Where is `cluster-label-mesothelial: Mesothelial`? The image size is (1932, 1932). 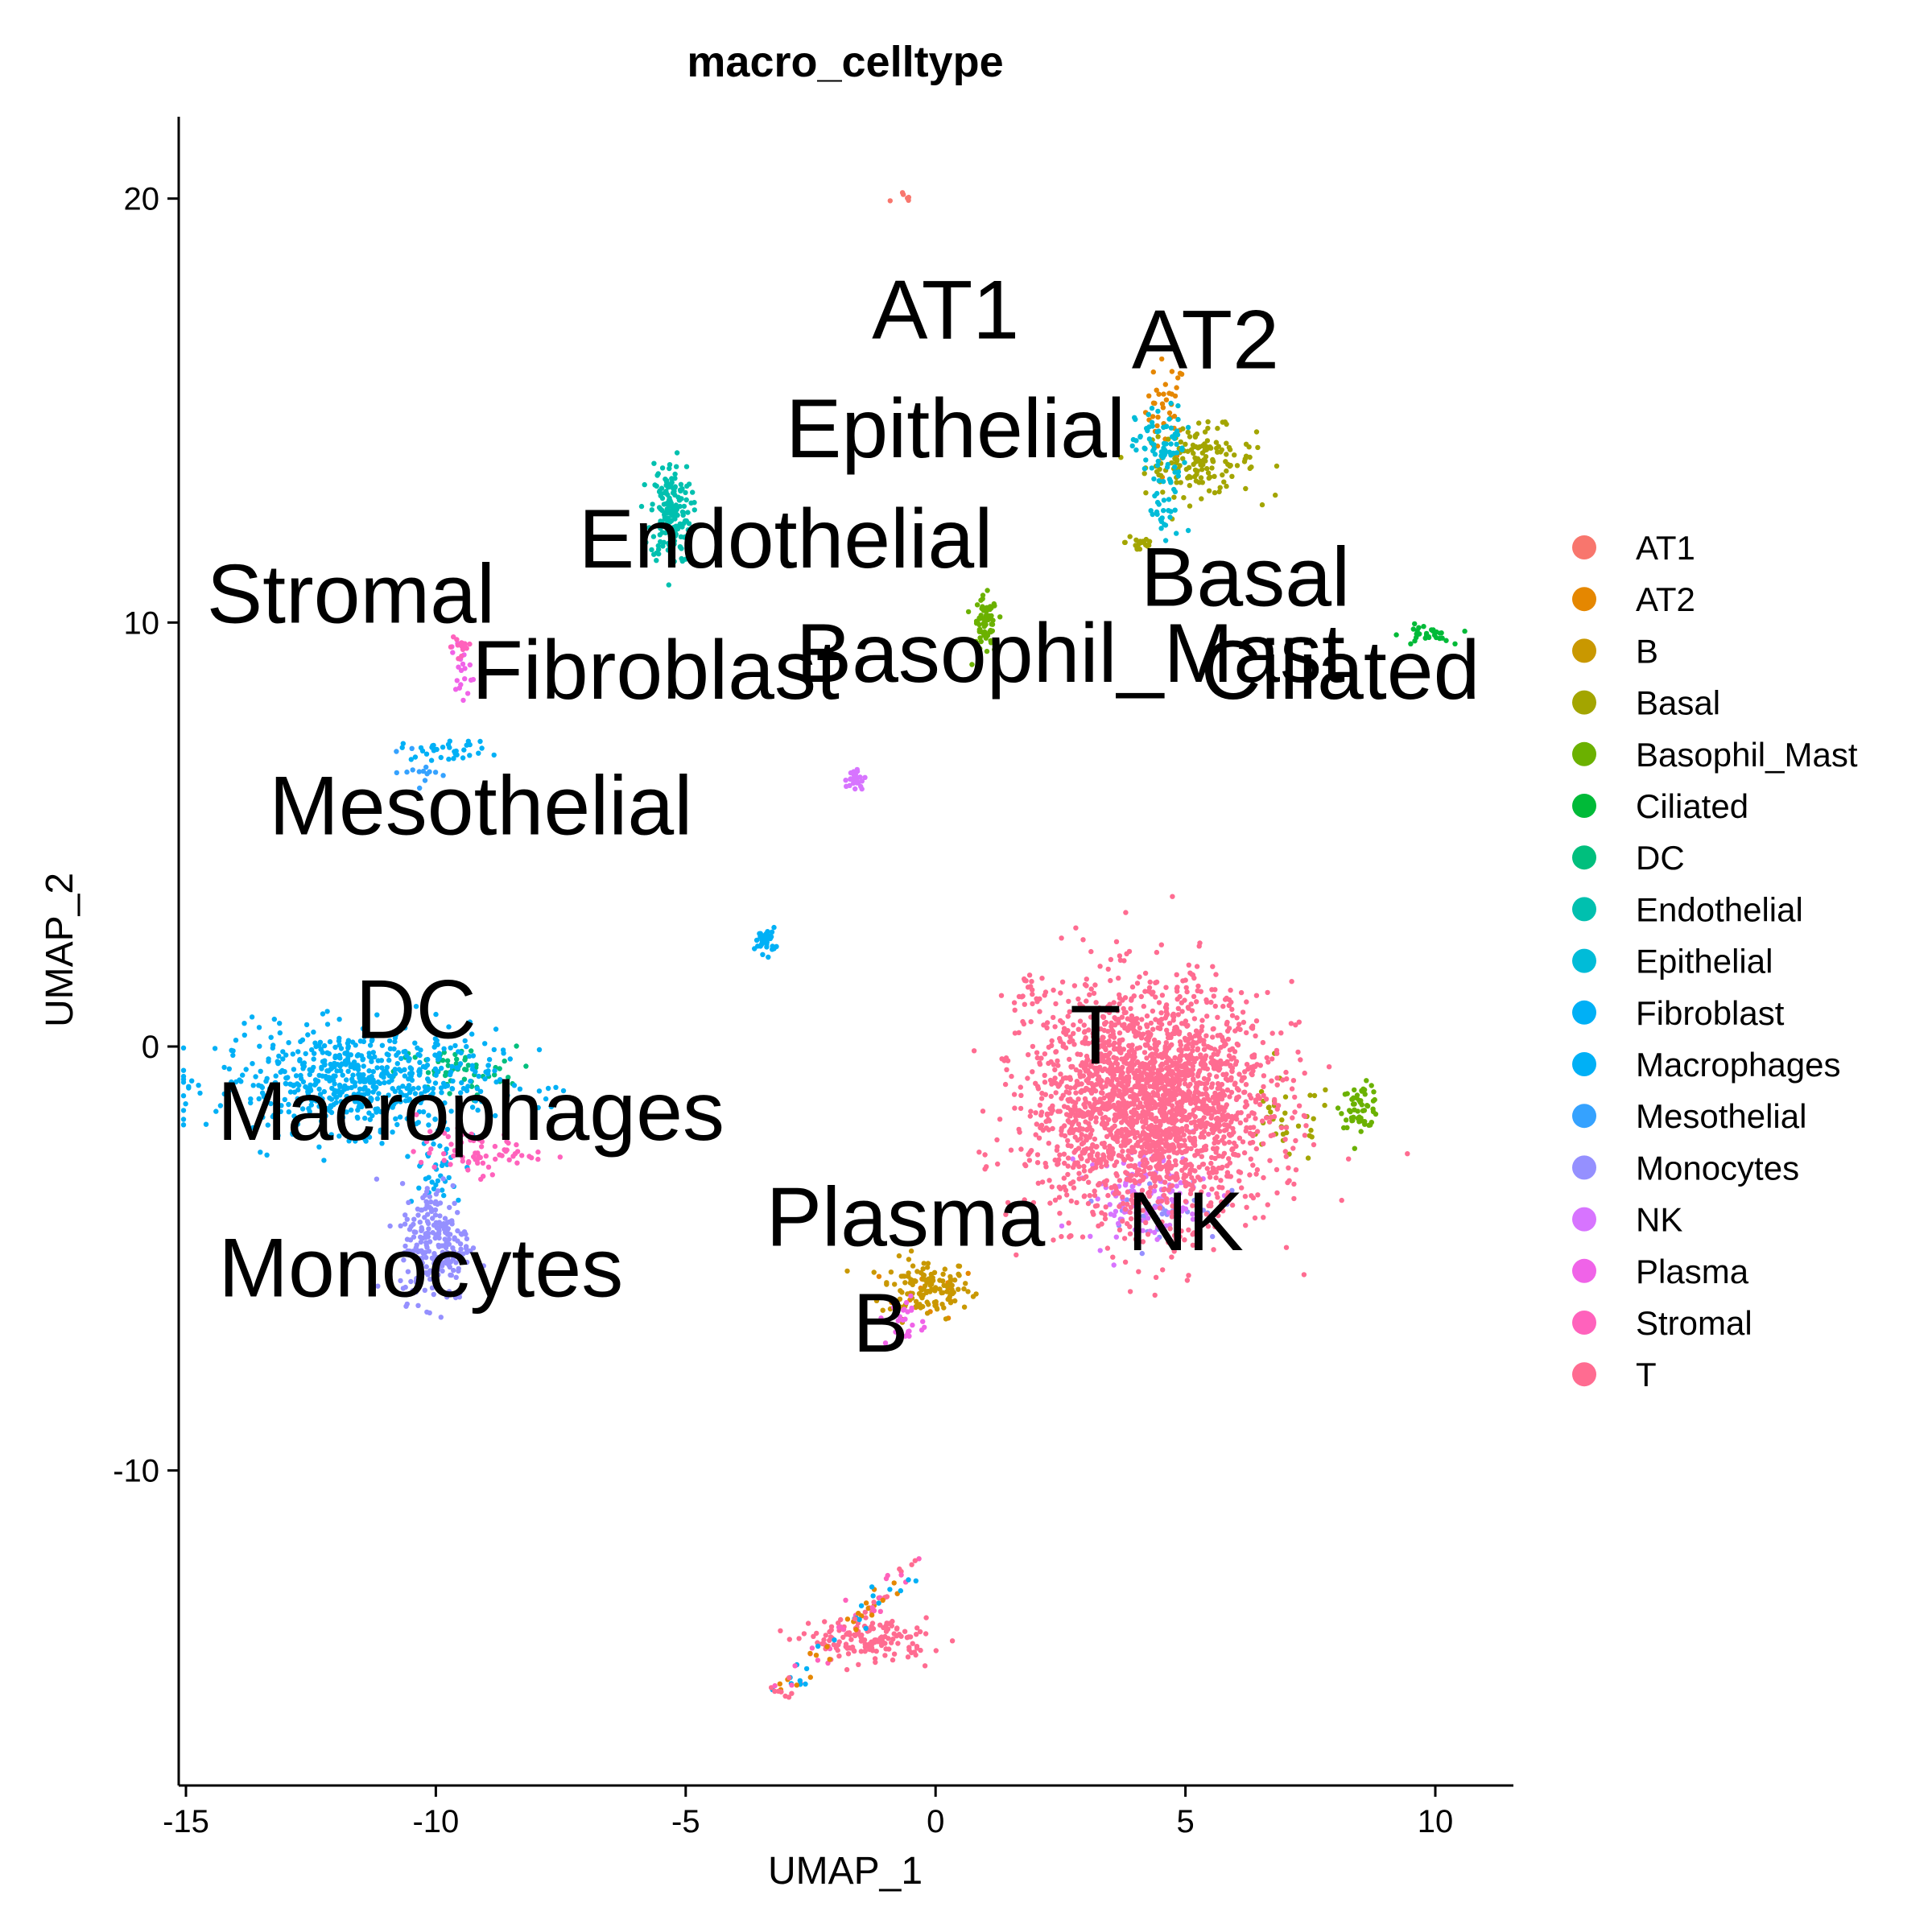
cluster-label-mesothelial: Mesothelial is located at coordinates (480, 806).